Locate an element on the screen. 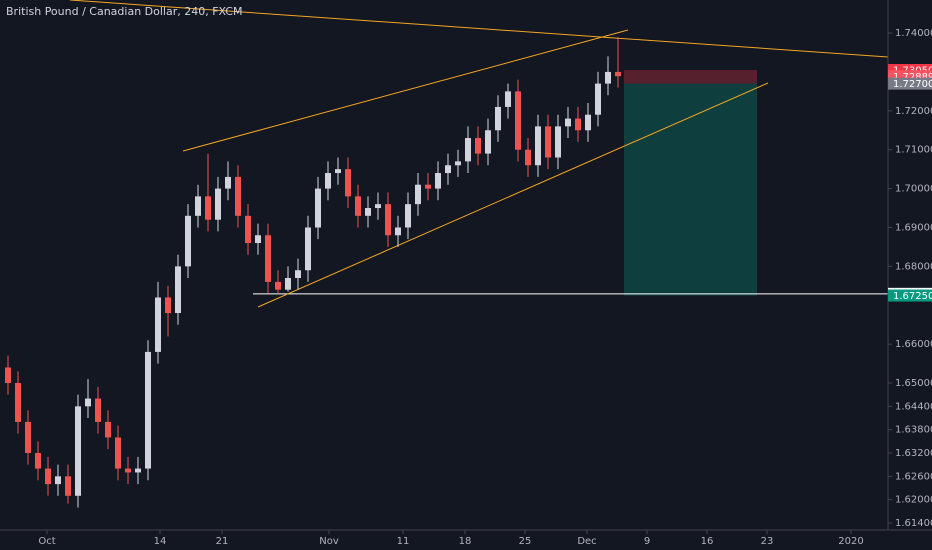 The height and width of the screenshot is (550, 932). y-tick-label: 1.72000 is located at coordinates (913, 111).